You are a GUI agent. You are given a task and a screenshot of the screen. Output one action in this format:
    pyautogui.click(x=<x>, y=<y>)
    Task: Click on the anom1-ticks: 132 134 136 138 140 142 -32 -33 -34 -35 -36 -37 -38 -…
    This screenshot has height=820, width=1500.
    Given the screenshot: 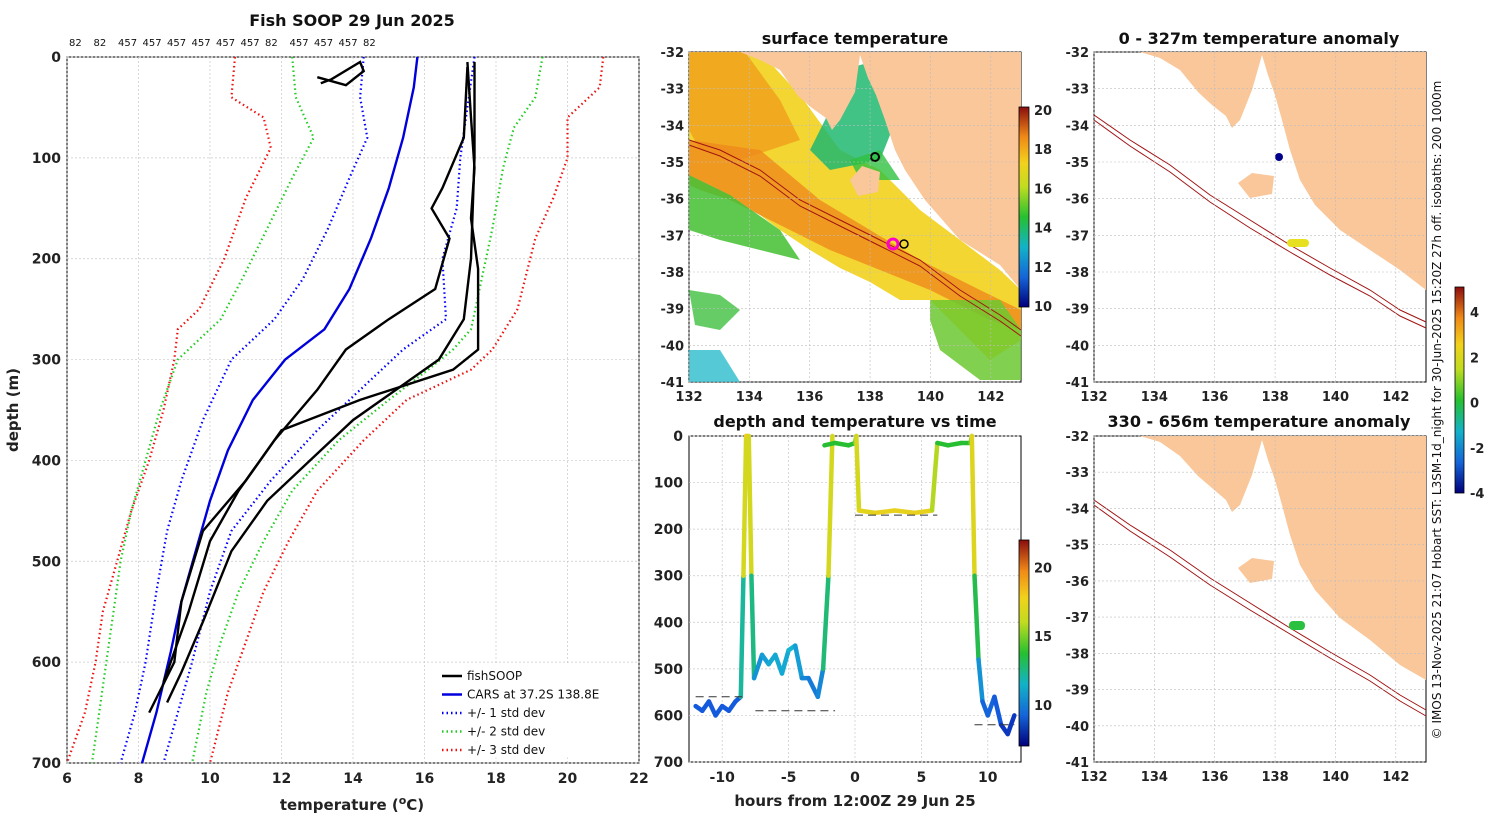 What is the action you would take?
    pyautogui.click(x=1246, y=225)
    